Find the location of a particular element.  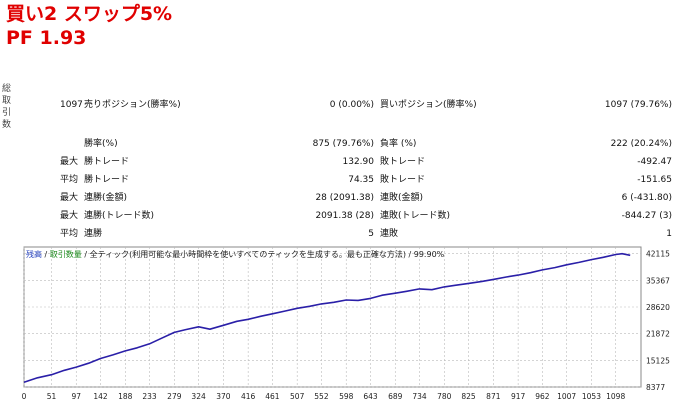

y-tick-label: 35367 is located at coordinates (658, 280).